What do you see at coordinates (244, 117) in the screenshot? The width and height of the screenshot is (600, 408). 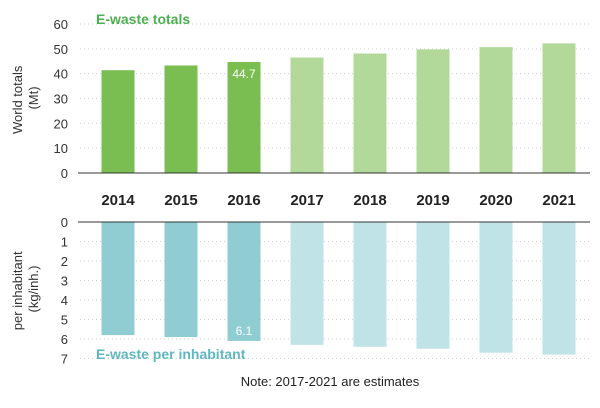 I see `totals-bar-2016` at bounding box center [244, 117].